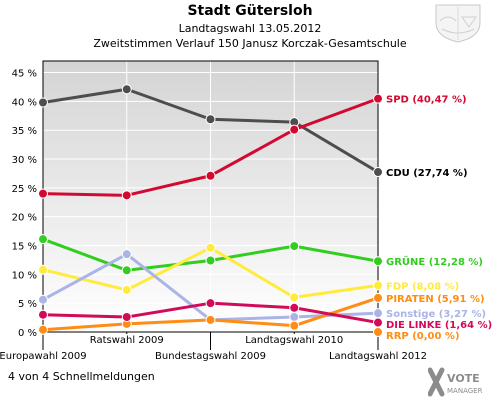  I want to click on chart-subtitle-election: Landtagswahl 13.05.2012, so click(250, 28).